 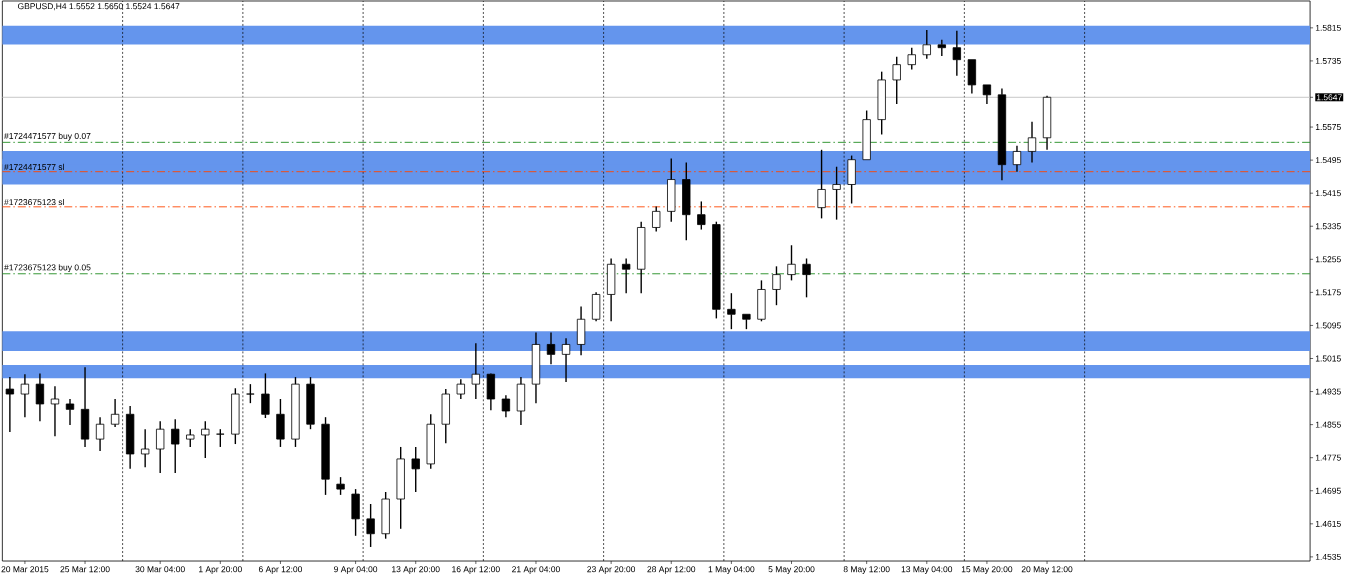 I want to click on x-tick-label: 8 May 12:00, so click(x=866, y=570).